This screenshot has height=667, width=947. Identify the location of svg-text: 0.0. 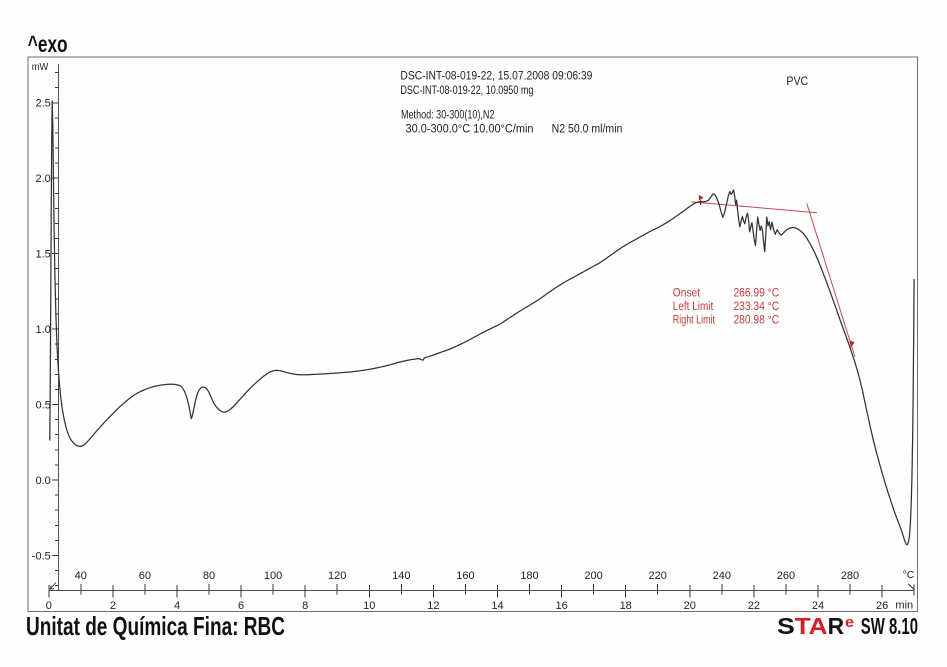
(43, 481).